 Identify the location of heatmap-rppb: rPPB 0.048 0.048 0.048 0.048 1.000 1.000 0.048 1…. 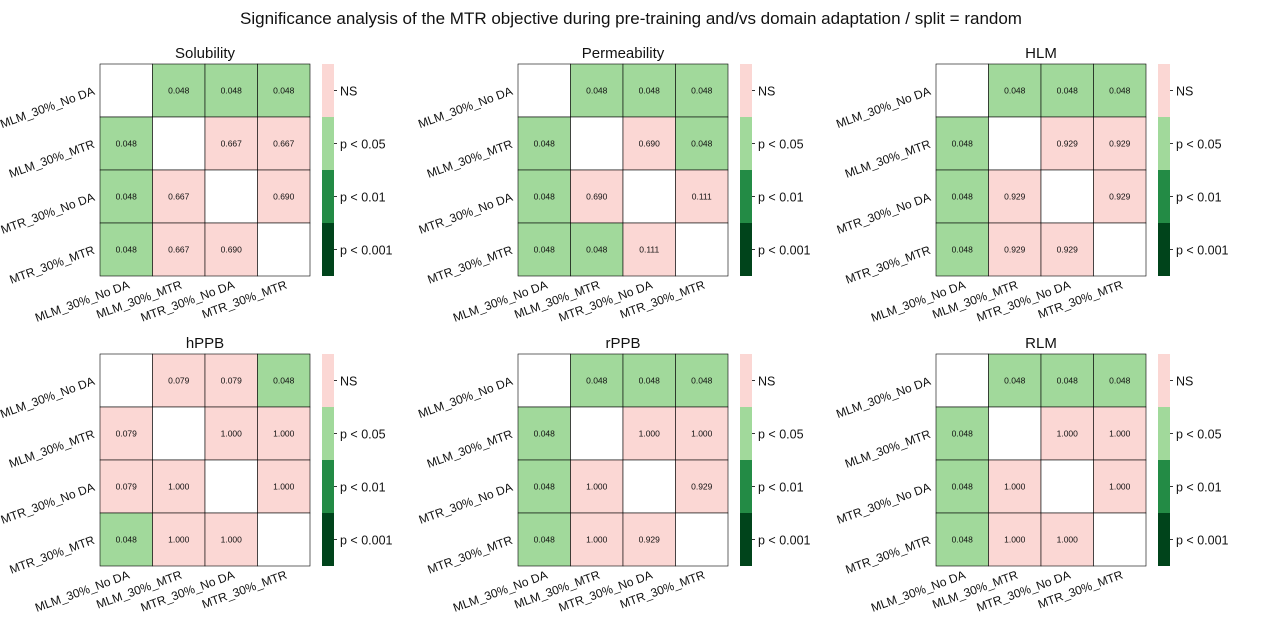
(613, 475).